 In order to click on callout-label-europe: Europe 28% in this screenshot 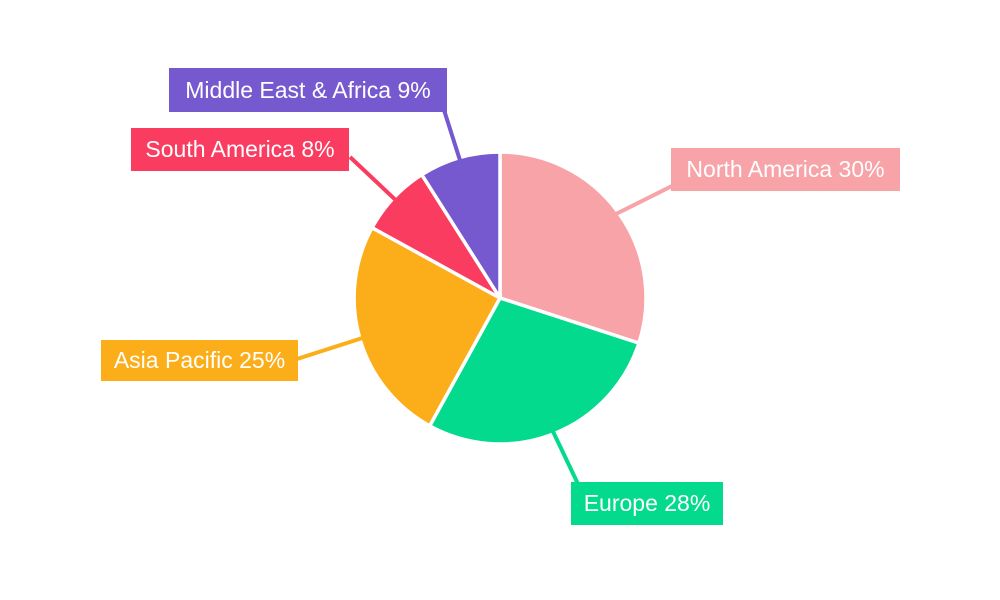, I will do `click(647, 503)`.